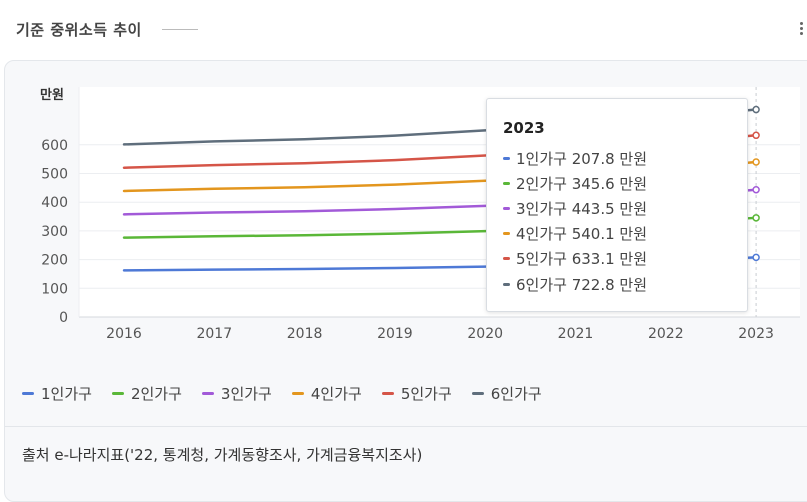 The height and width of the screenshot is (502, 807). I want to click on legend-label: 6인가구, so click(516, 393).